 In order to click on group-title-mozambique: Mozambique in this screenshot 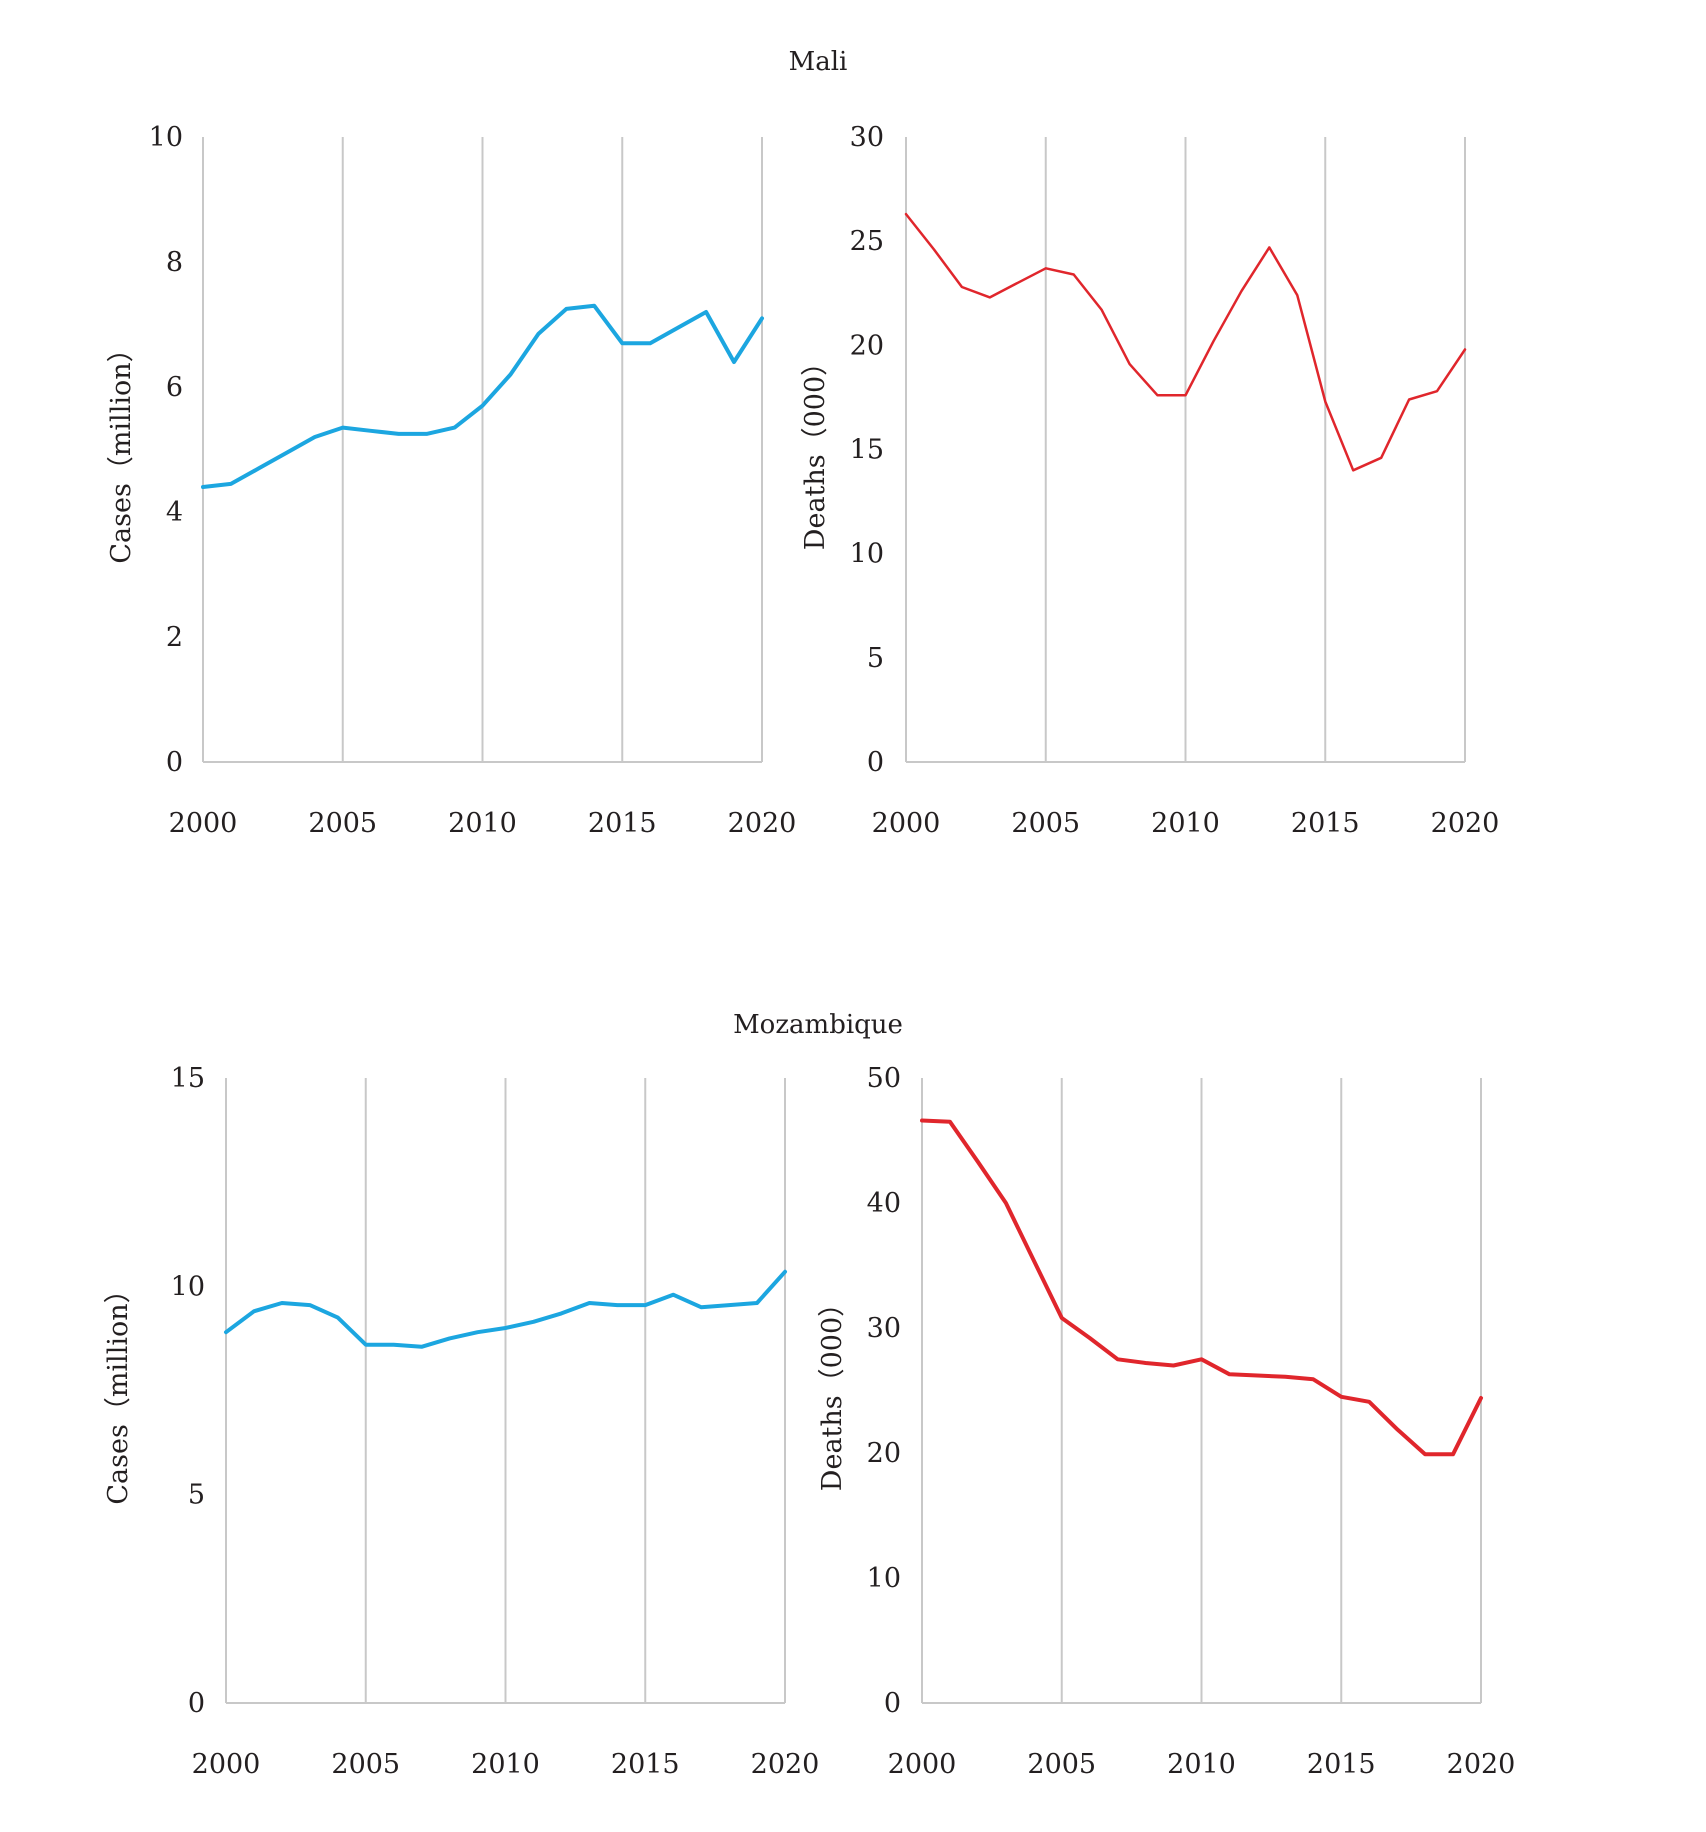, I will do `click(818, 1025)`.